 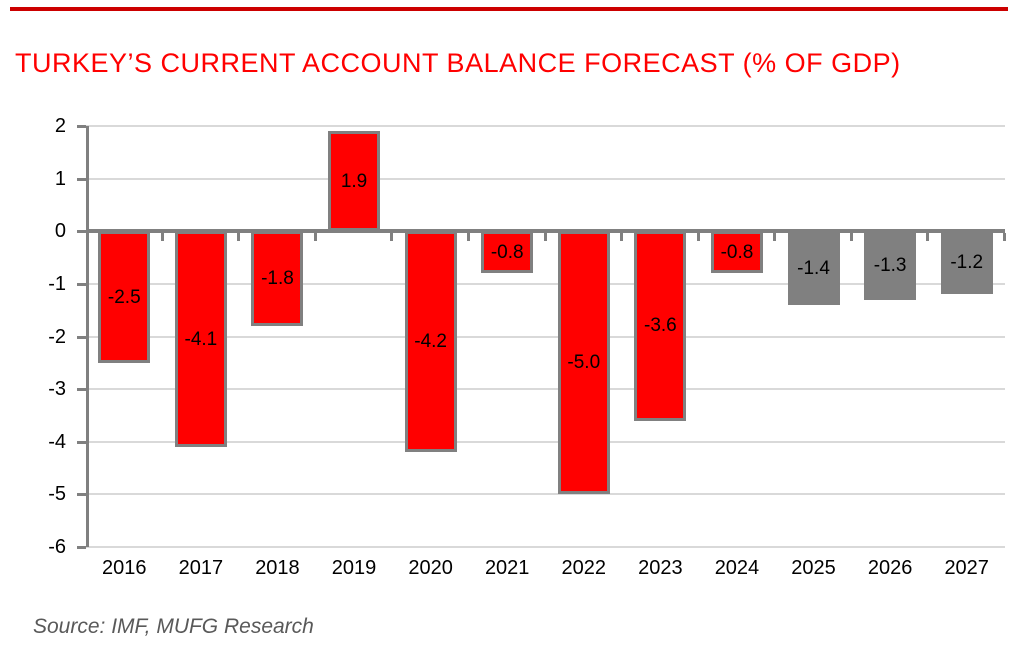 I want to click on x-axis-label-2021: 2021, so click(x=507, y=568).